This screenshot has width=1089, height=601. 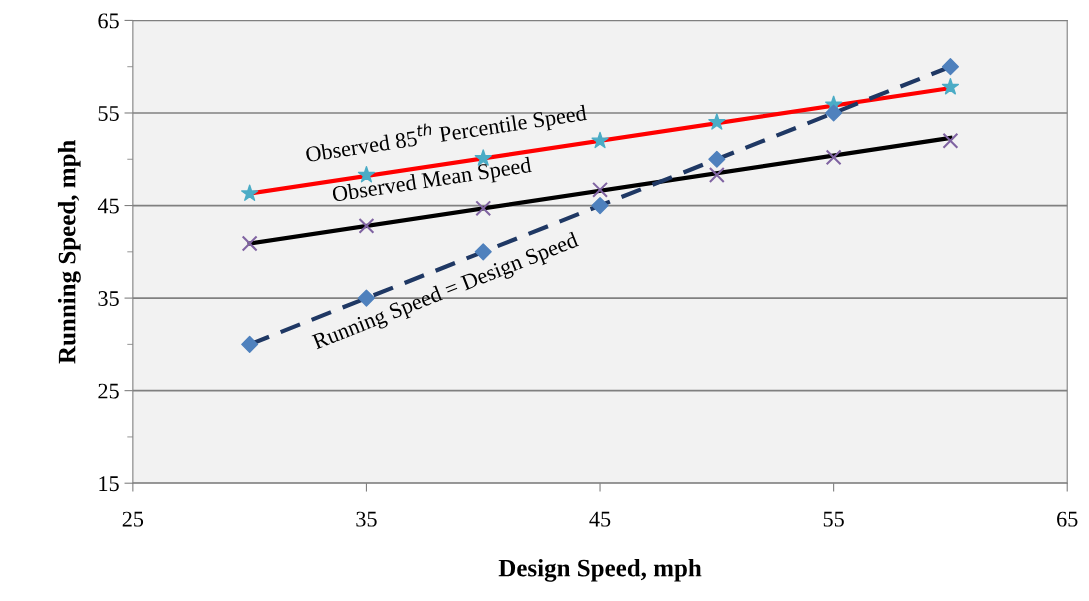 What do you see at coordinates (108, 21) in the screenshot?
I see `y-tick-label: 65` at bounding box center [108, 21].